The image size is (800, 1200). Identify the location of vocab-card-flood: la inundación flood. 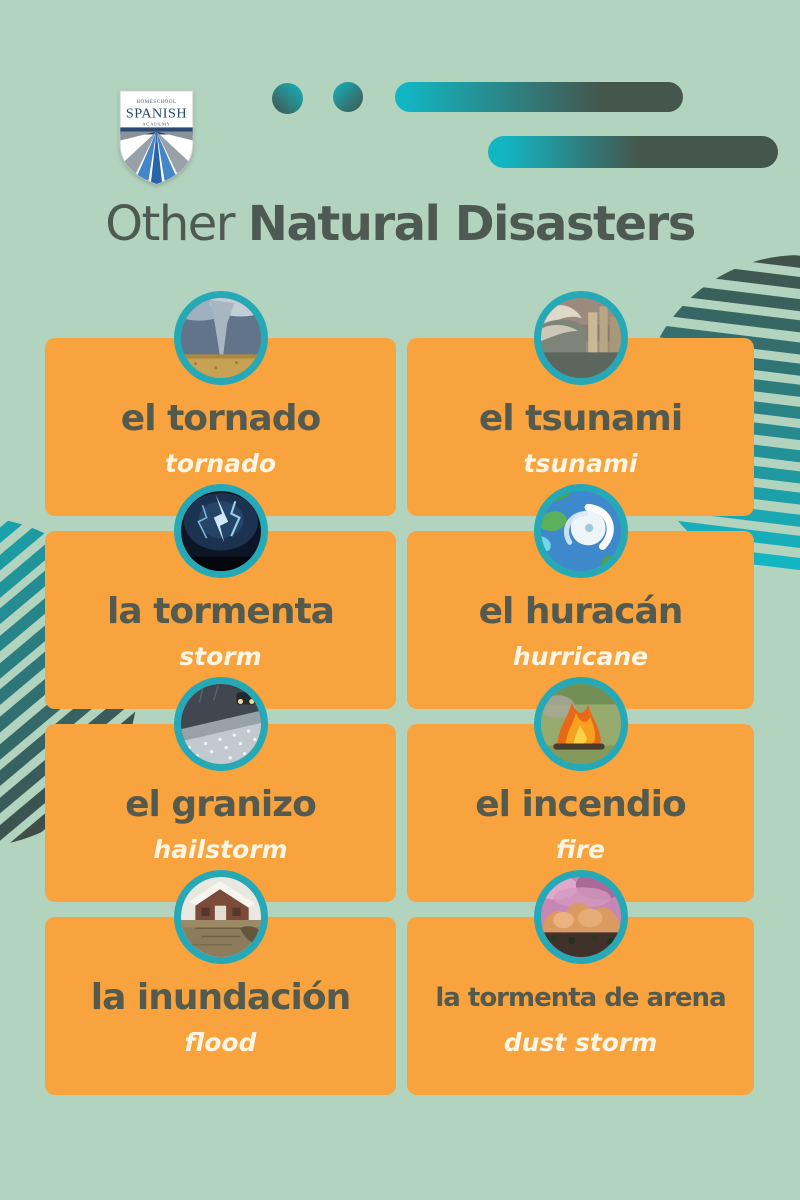
(220, 982).